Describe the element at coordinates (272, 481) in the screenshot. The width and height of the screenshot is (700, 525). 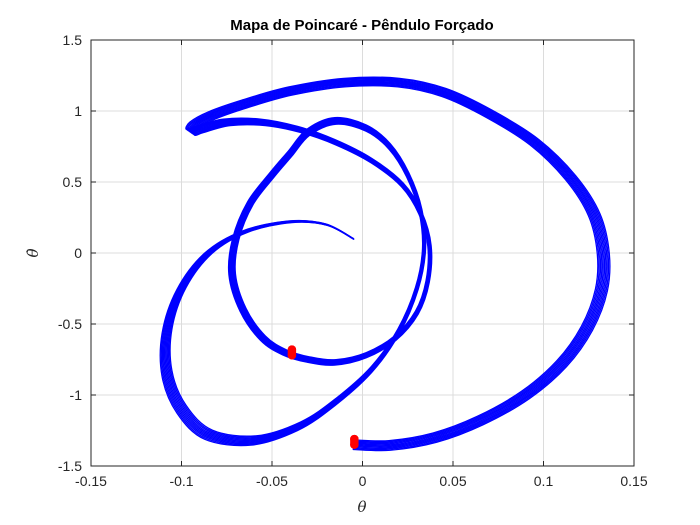
I see `x-tick-label: -0.05` at that location.